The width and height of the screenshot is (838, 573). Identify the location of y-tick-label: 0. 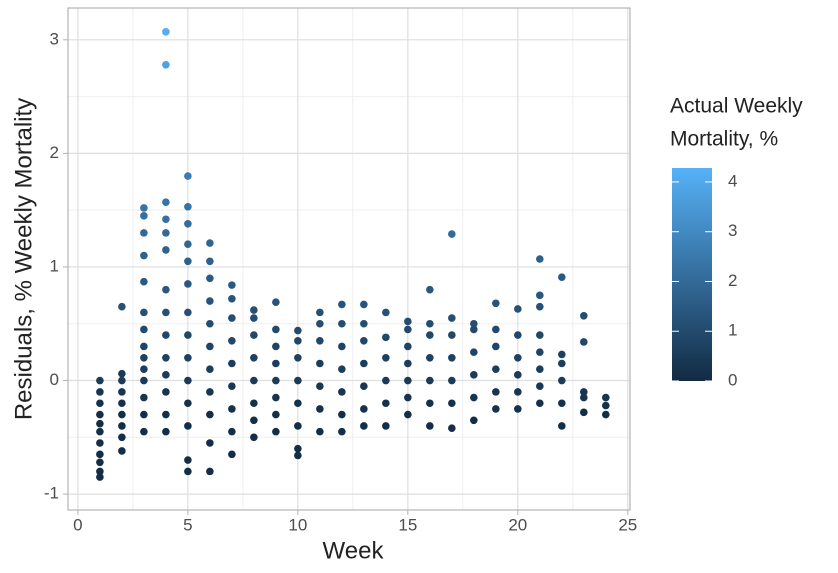
(54, 379).